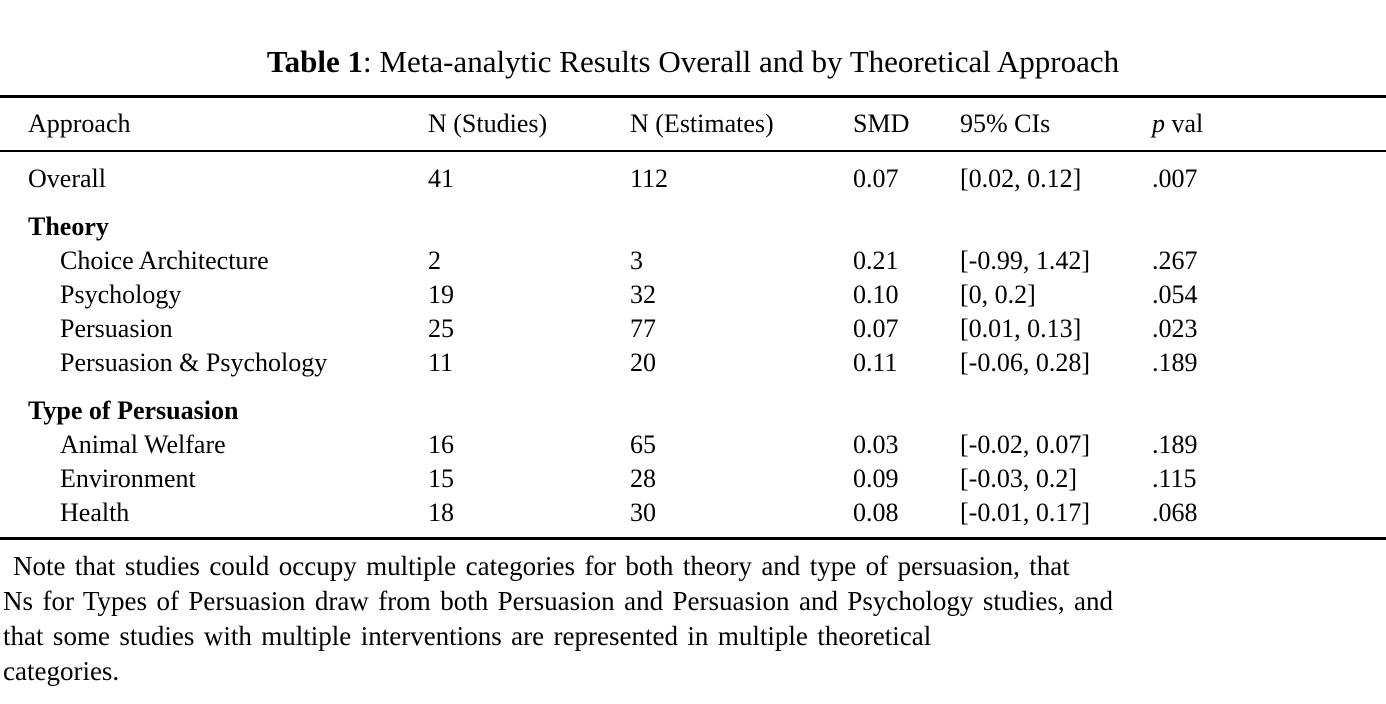 The width and height of the screenshot is (1386, 704). I want to click on row-label: Choice Architecture, so click(164, 260).